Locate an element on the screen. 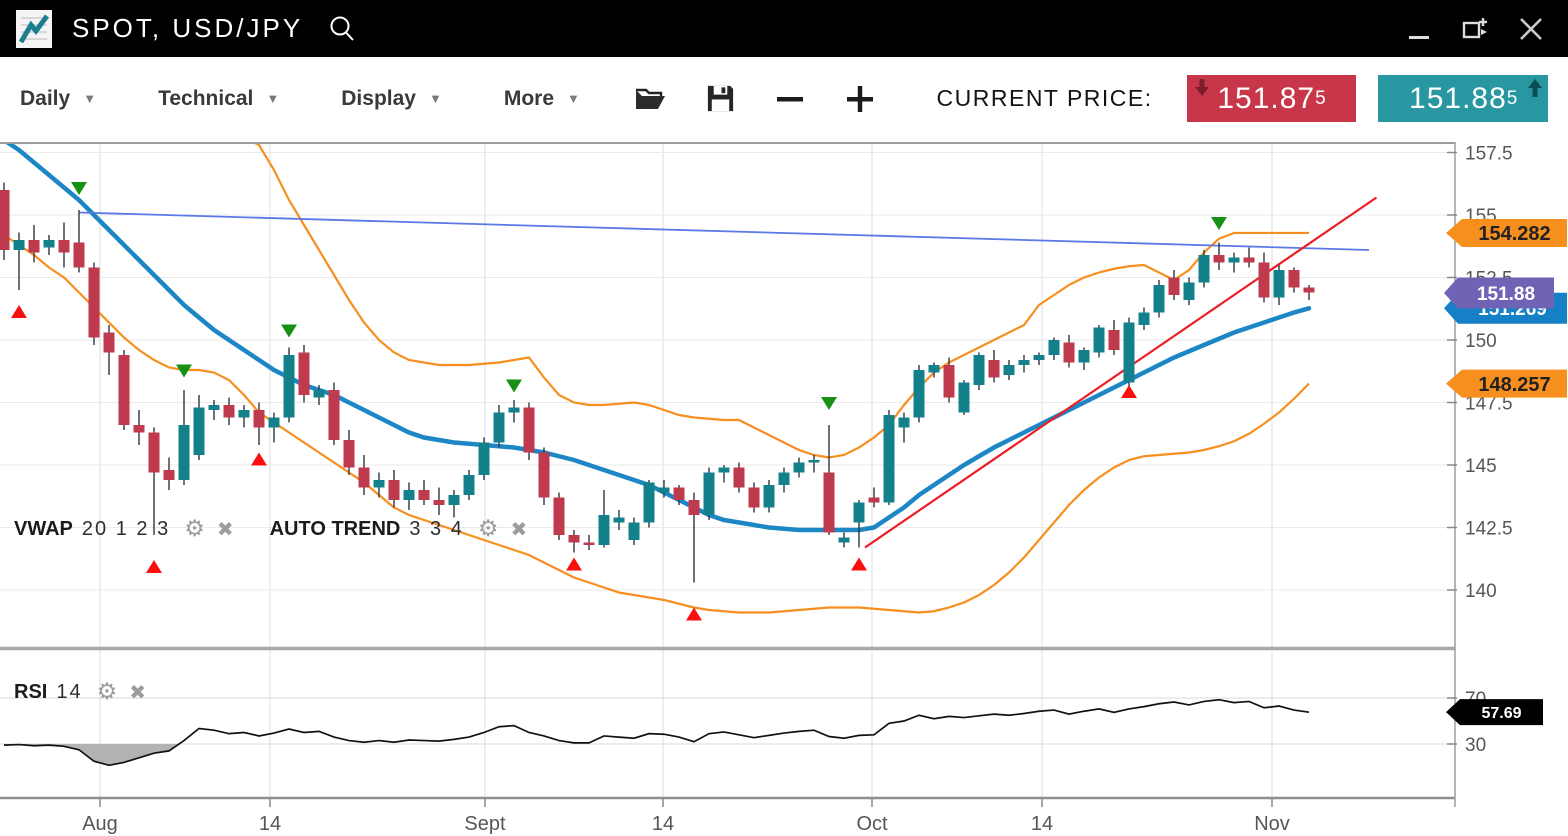 The height and width of the screenshot is (836, 1568). search-icon is located at coordinates (342, 29).